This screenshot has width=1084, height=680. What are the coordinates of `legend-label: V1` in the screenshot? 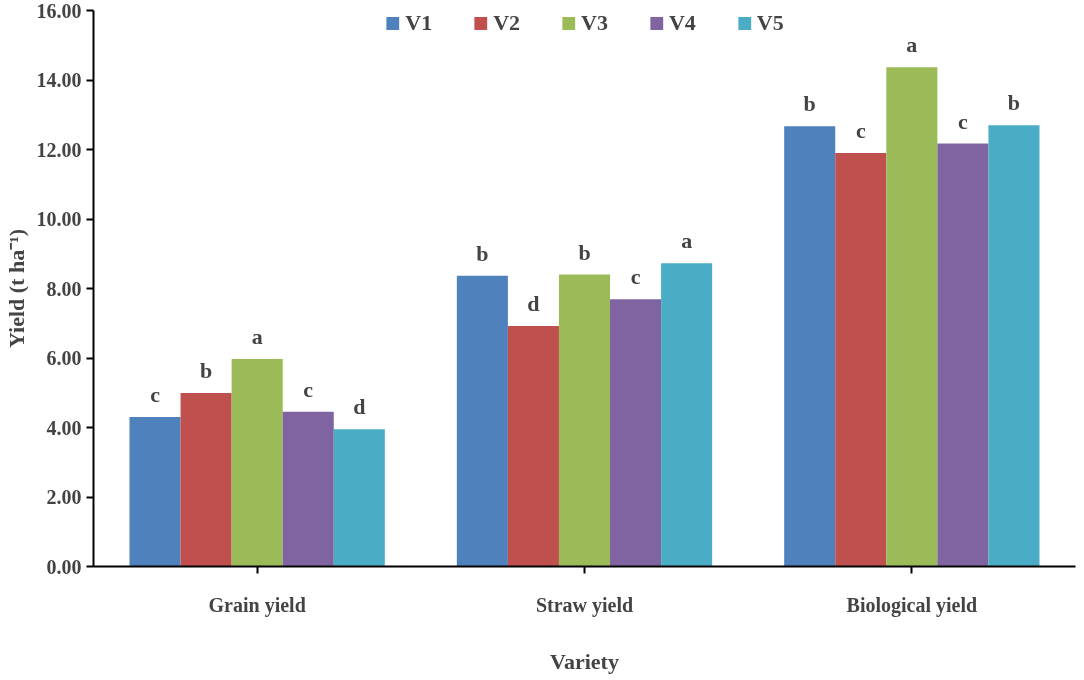 It's located at (419, 23).